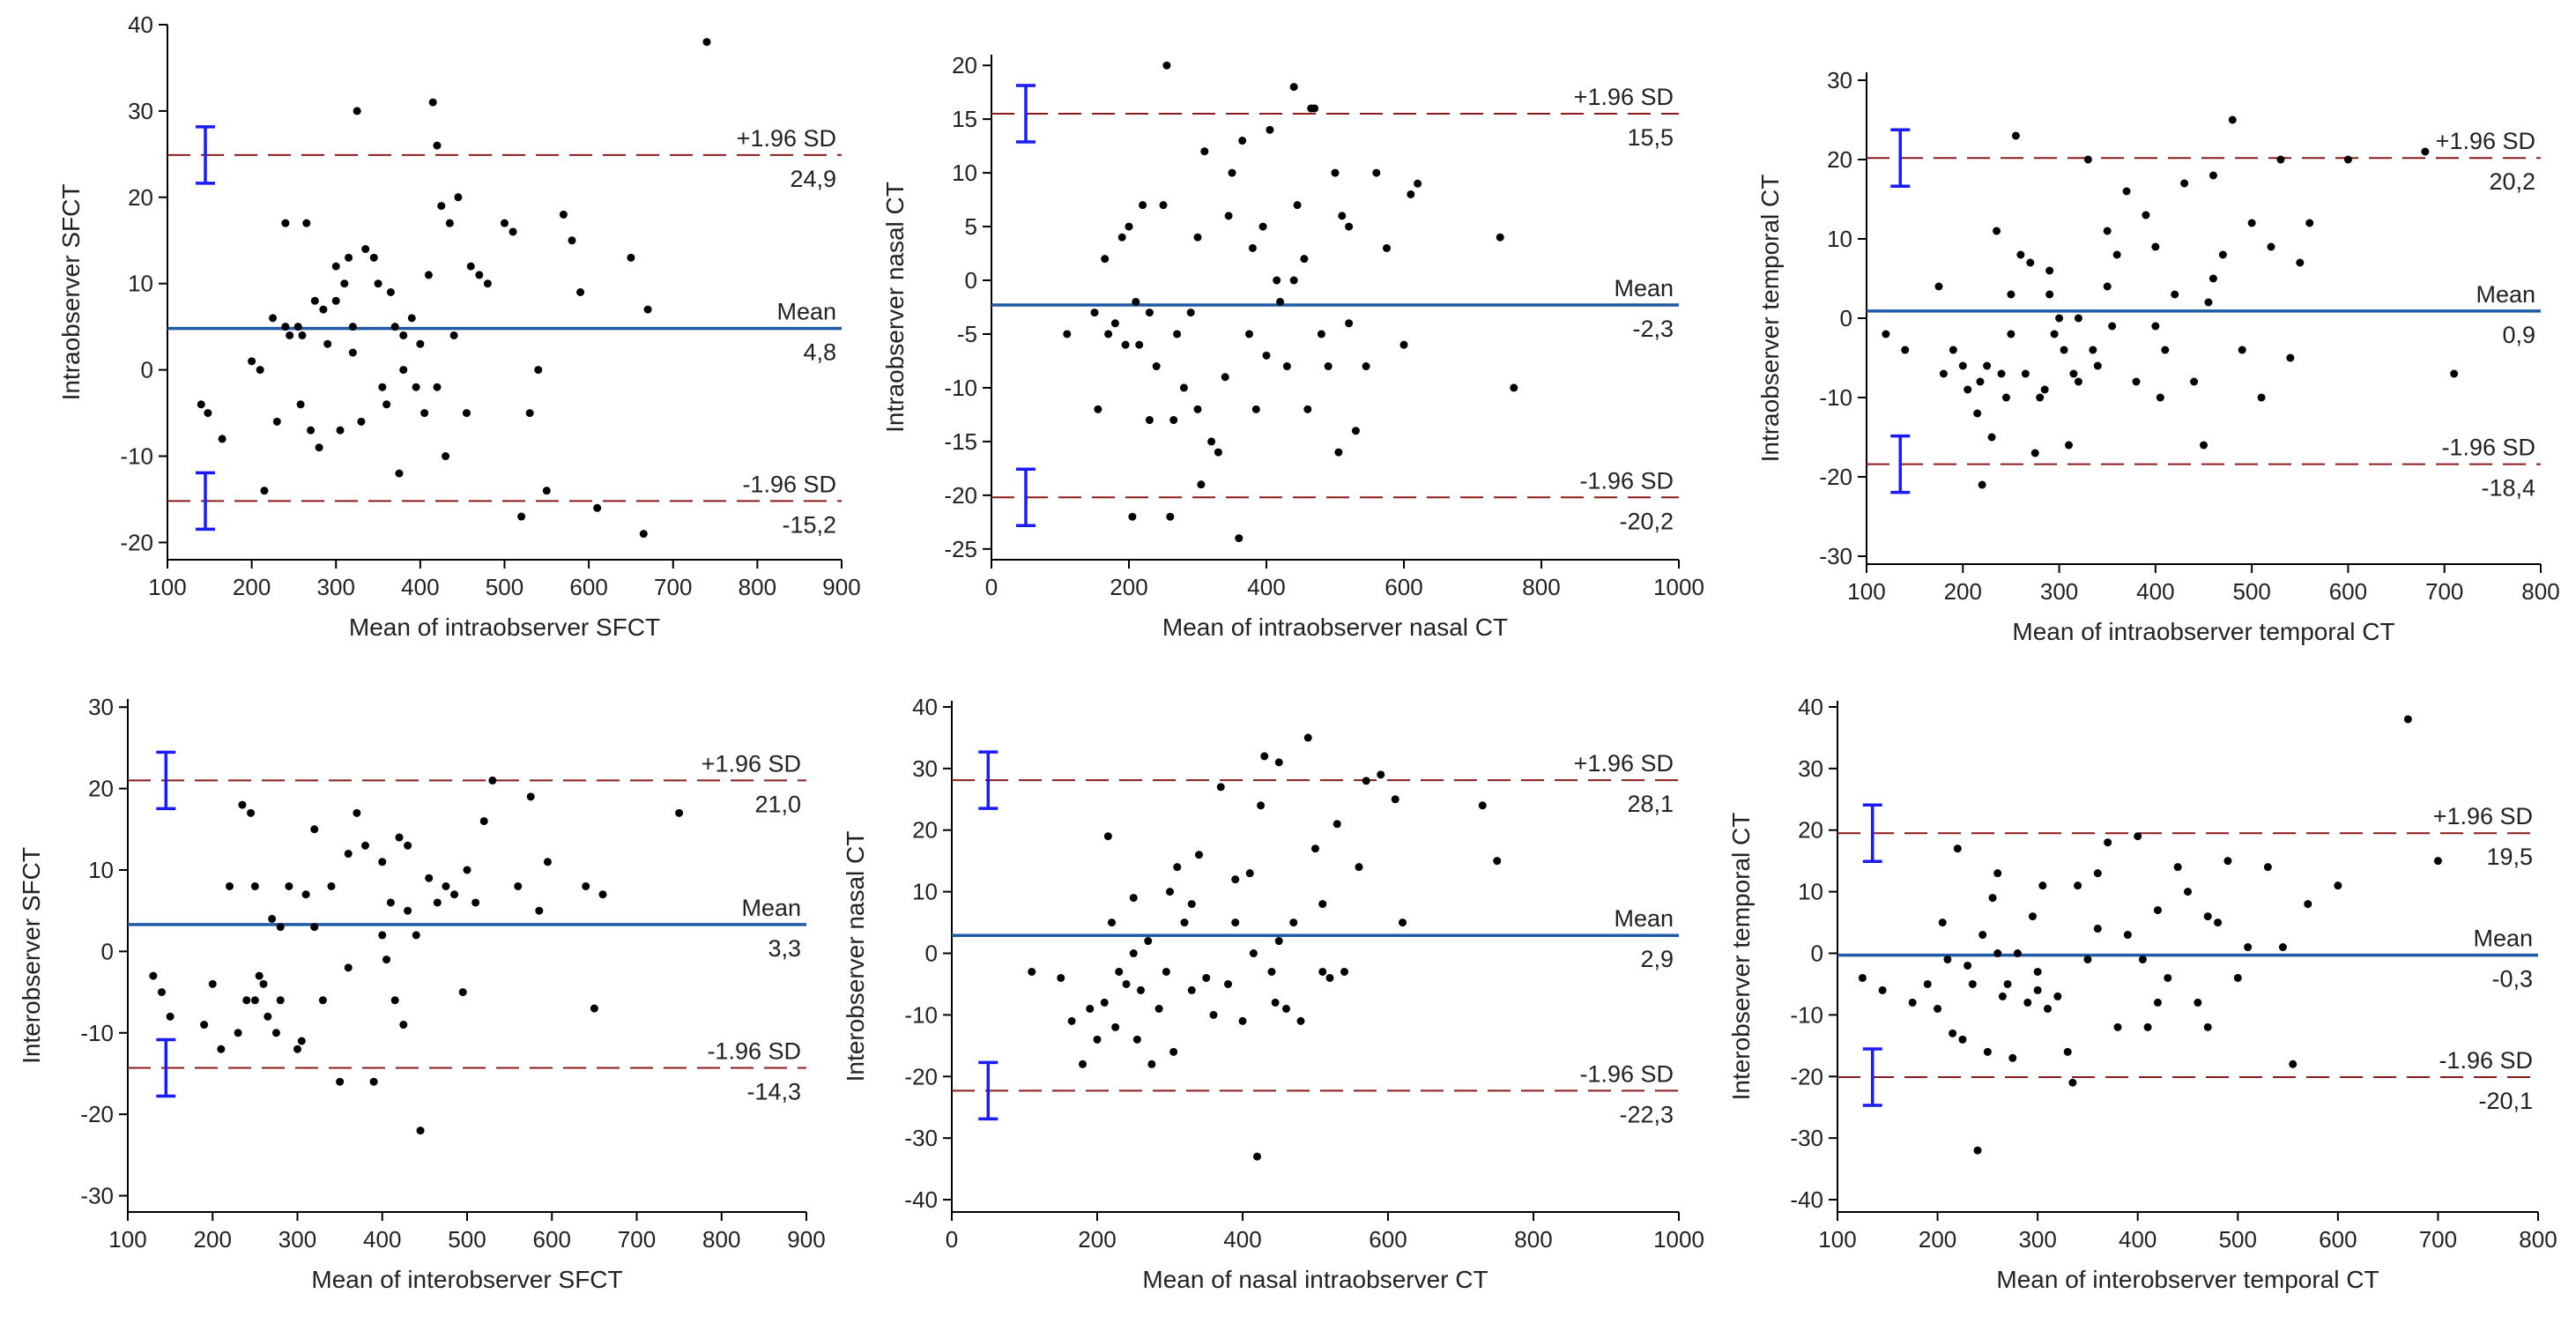 The width and height of the screenshot is (2576, 1331). I want to click on lower-limit-value: -14,3, so click(773, 1091).